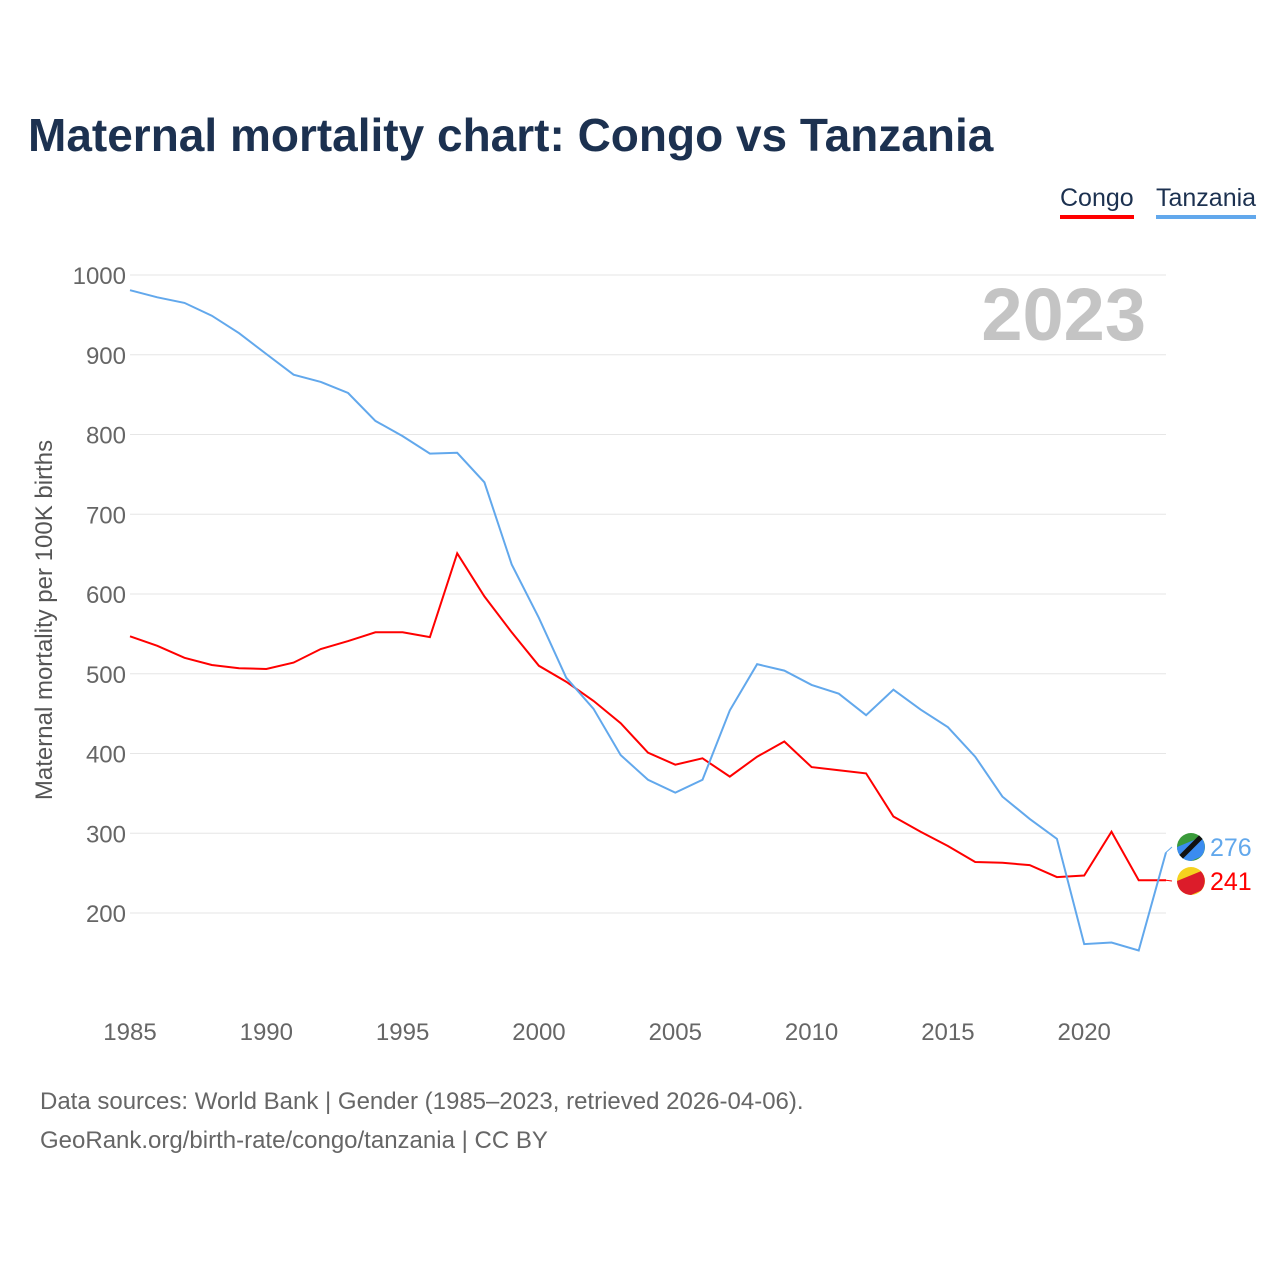 This screenshot has width=1280, height=1280. What do you see at coordinates (106, 675) in the screenshot?
I see `y-tick-label: 500` at bounding box center [106, 675].